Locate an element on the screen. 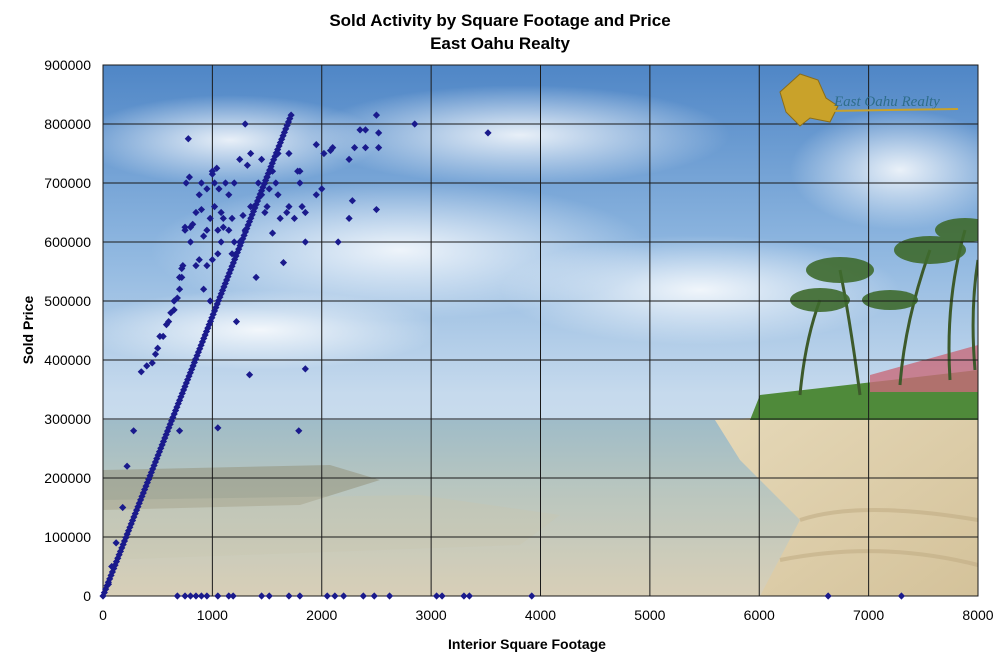  y-tick-label: 0 is located at coordinates (87, 596).